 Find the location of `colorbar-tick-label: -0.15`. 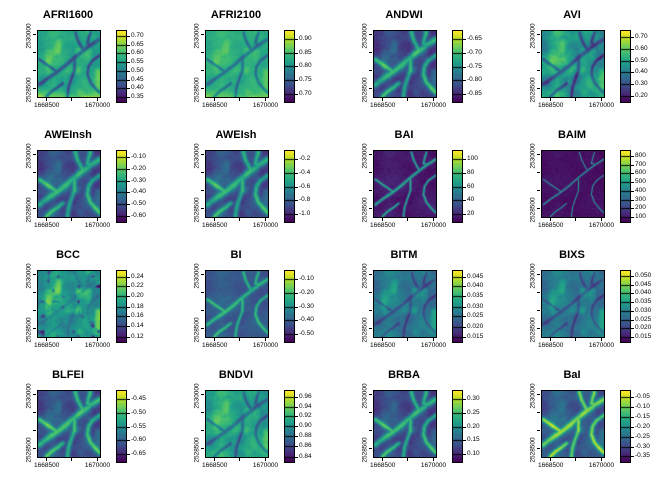

colorbar-tick-label: -0.15 is located at coordinates (642, 416).